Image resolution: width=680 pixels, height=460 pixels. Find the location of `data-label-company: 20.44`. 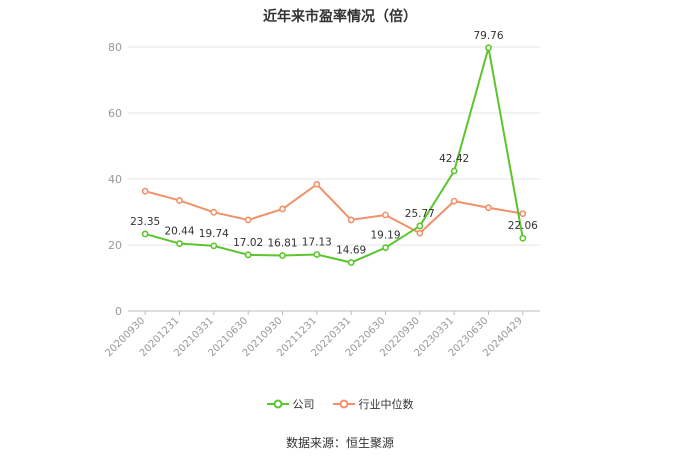

data-label-company: 20.44 is located at coordinates (179, 232).